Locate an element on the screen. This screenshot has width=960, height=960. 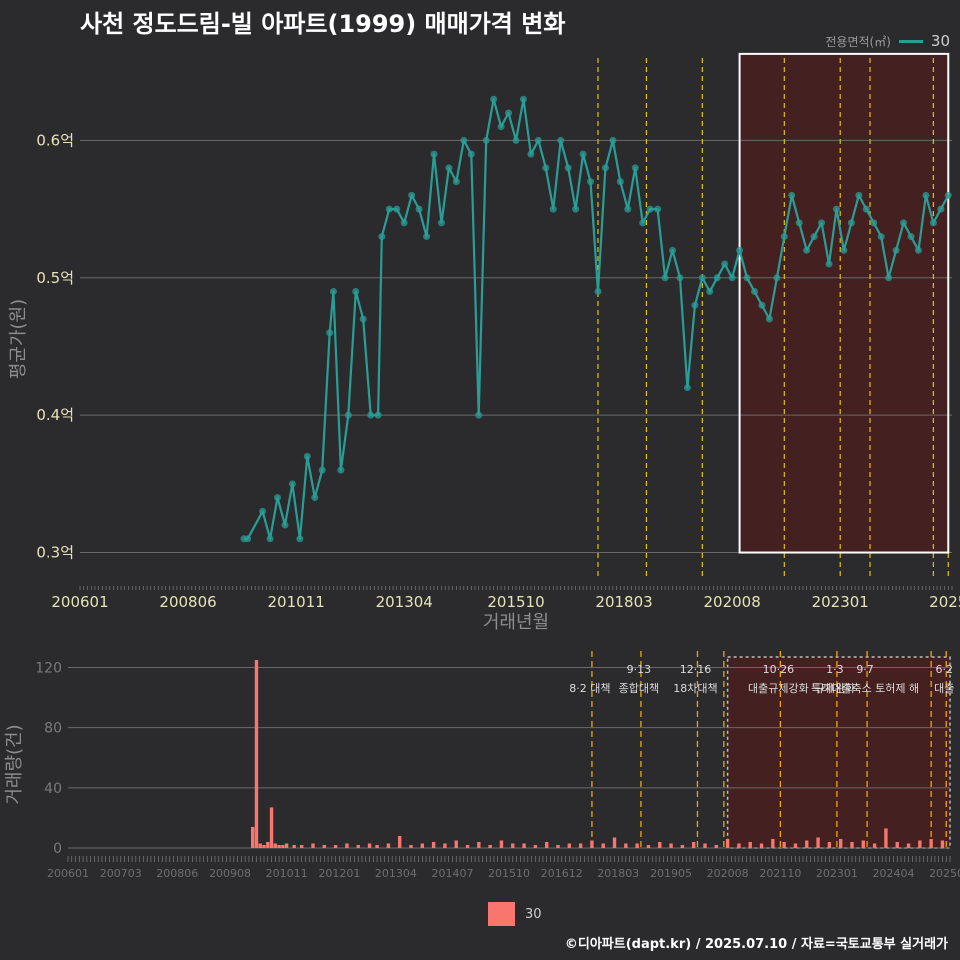
highlight-border is located at coordinates (844, 303).